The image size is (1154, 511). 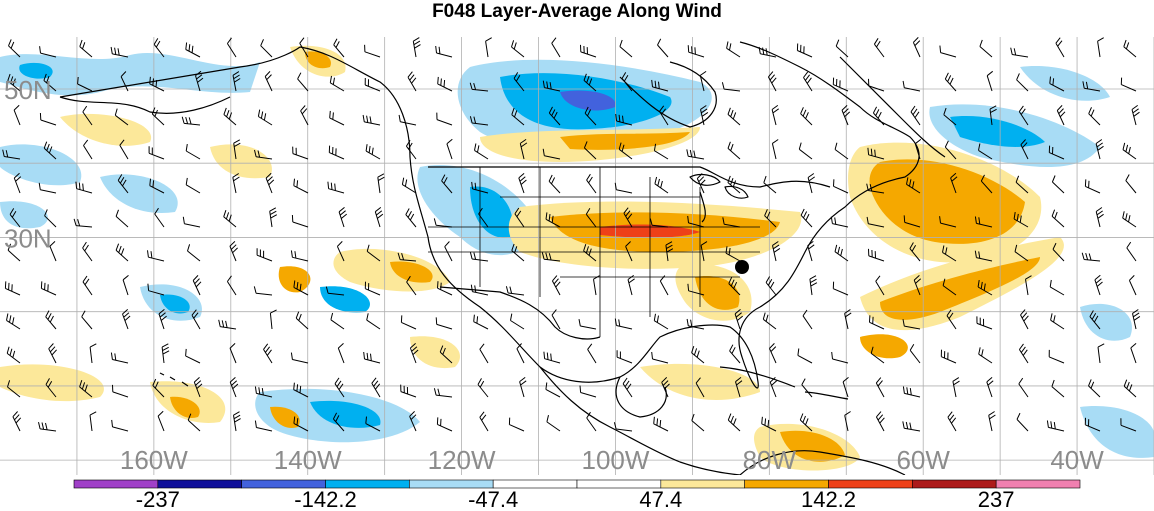 I want to click on colorbar-tick-label: -237, so click(x=158, y=499).